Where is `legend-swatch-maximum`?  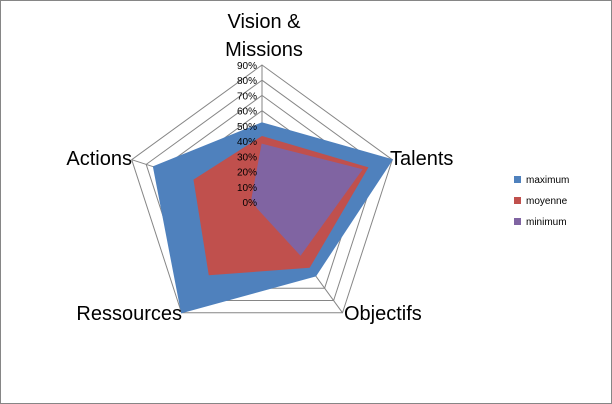 legend-swatch-maximum is located at coordinates (517, 179).